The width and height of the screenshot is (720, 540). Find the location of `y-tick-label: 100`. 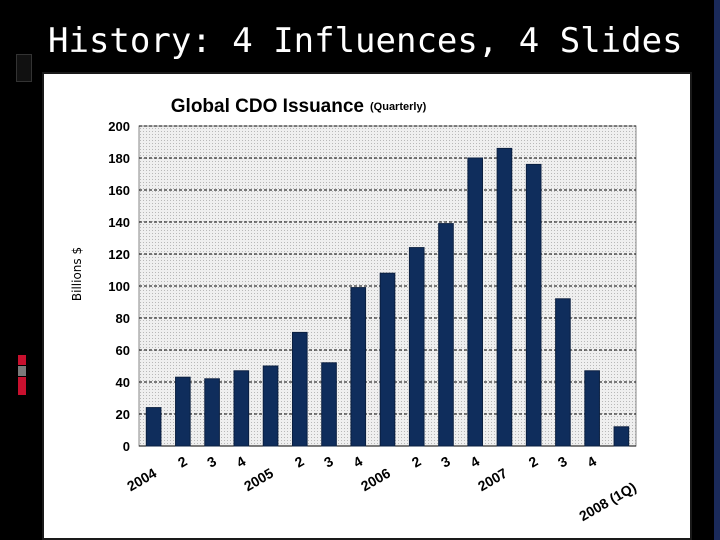

y-tick-label: 100 is located at coordinates (119, 286).